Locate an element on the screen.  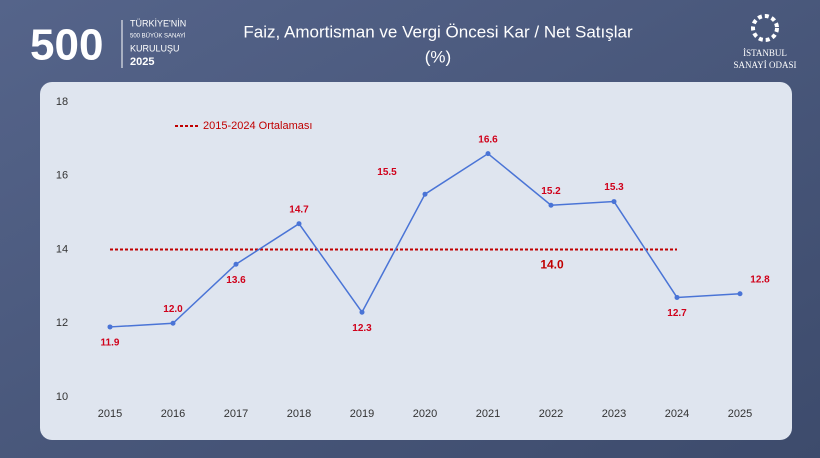
x-tick-label: 2024 is located at coordinates (677, 414).